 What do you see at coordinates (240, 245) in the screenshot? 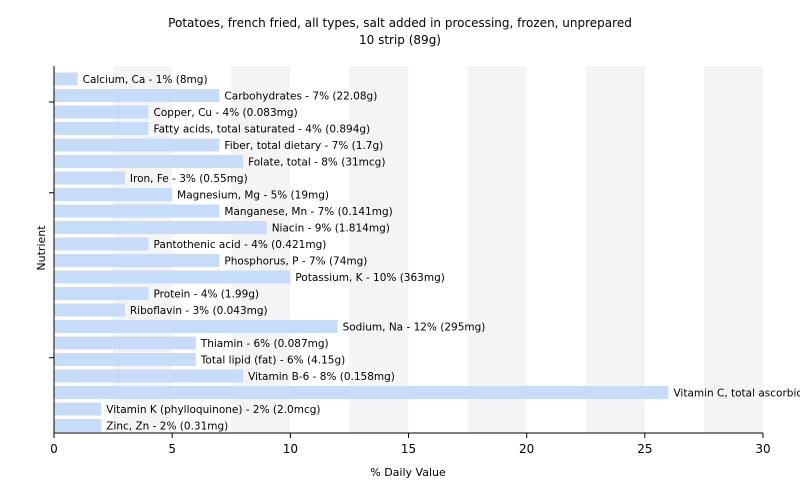
I see `bar-label: Pantothenic acid - 4% (0.421mg)` at bounding box center [240, 245].